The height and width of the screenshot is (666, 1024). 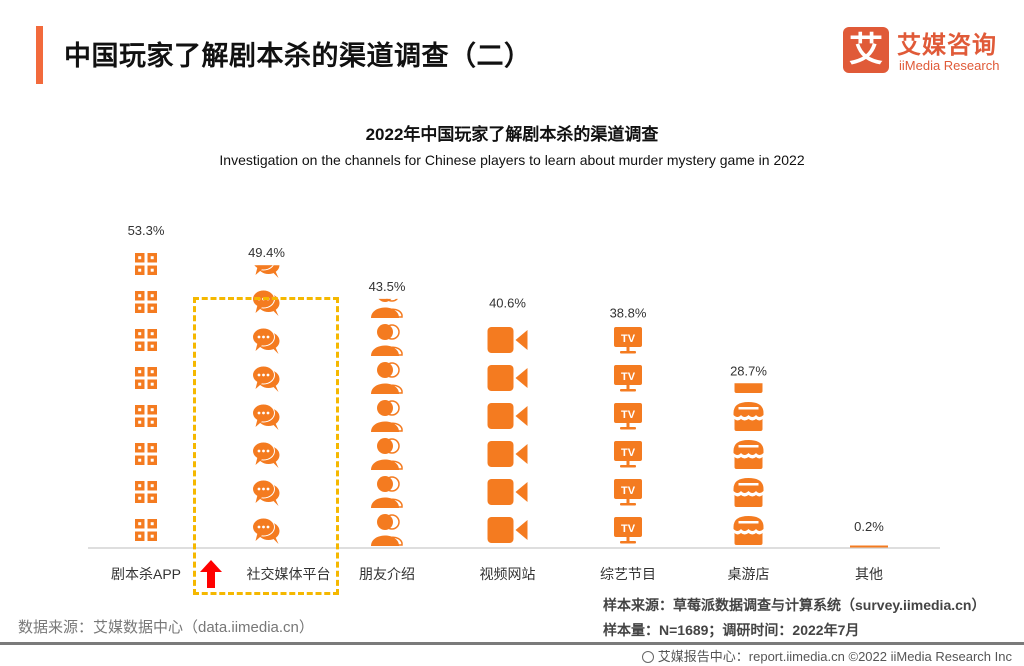 I want to click on title-accent-bar, so click(x=39, y=55).